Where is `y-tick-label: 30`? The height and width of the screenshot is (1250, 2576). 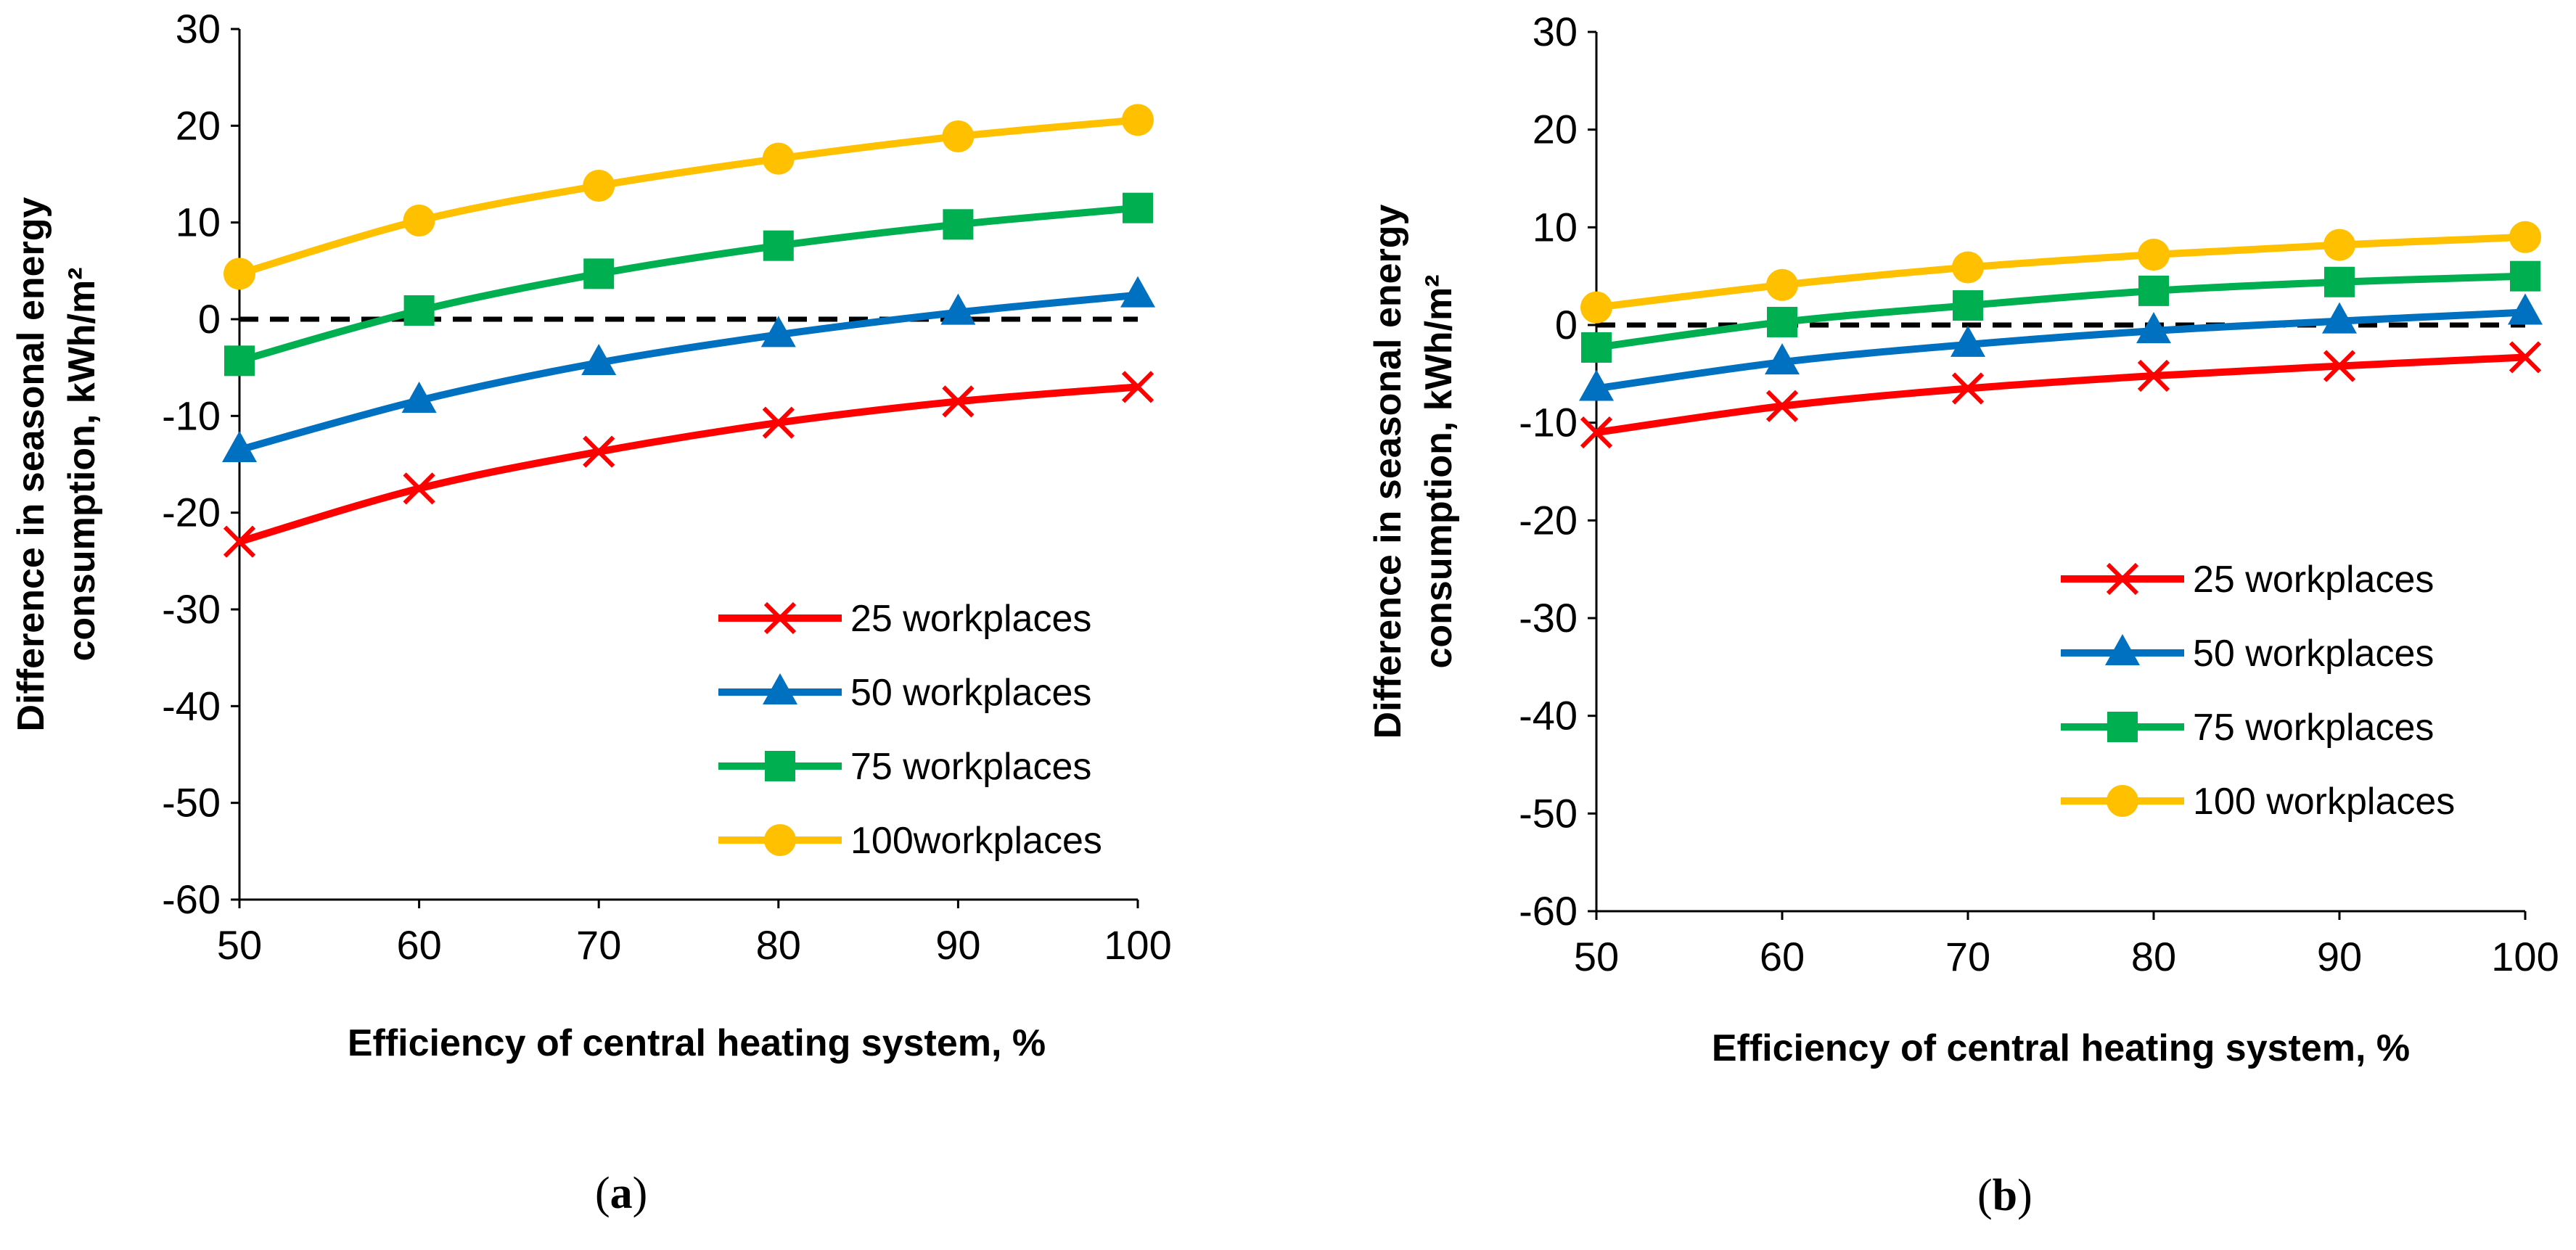
y-tick-label: 30 is located at coordinates (198, 29).